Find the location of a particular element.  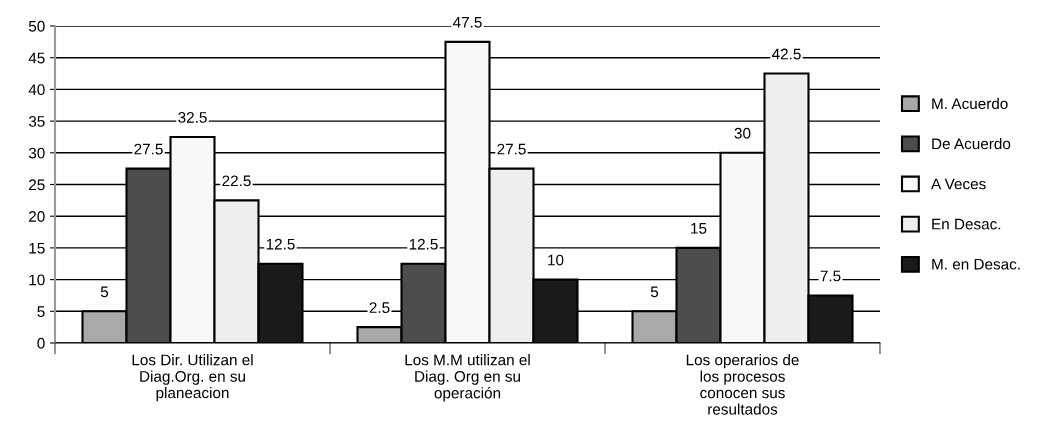

y-tick-label: 0 is located at coordinates (41, 343).